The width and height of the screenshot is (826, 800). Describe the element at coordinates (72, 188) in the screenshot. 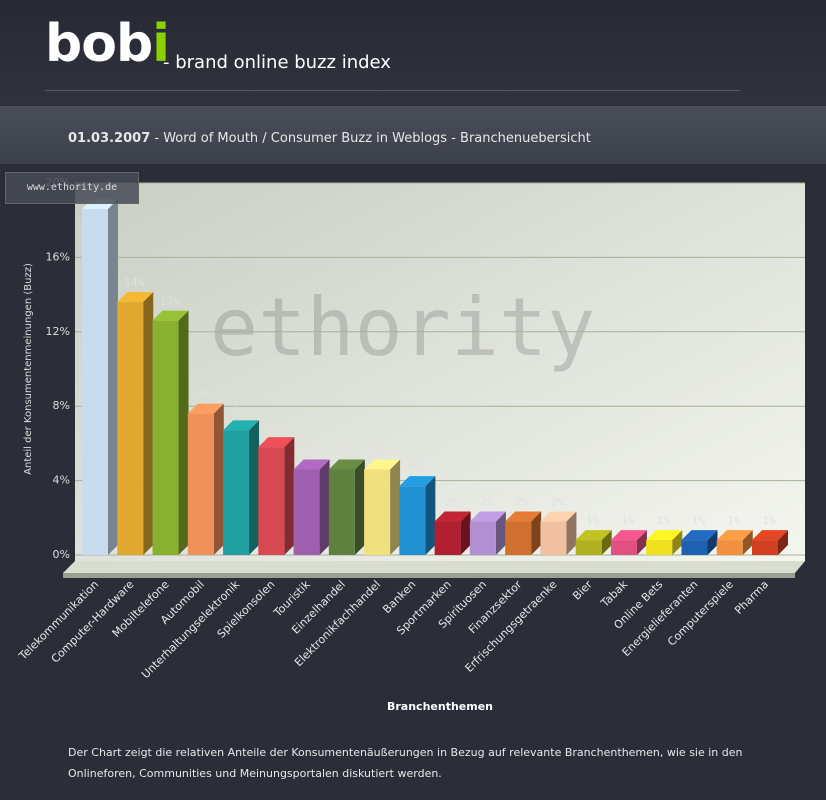

I see `watermark-url: www.ethority.de` at that location.